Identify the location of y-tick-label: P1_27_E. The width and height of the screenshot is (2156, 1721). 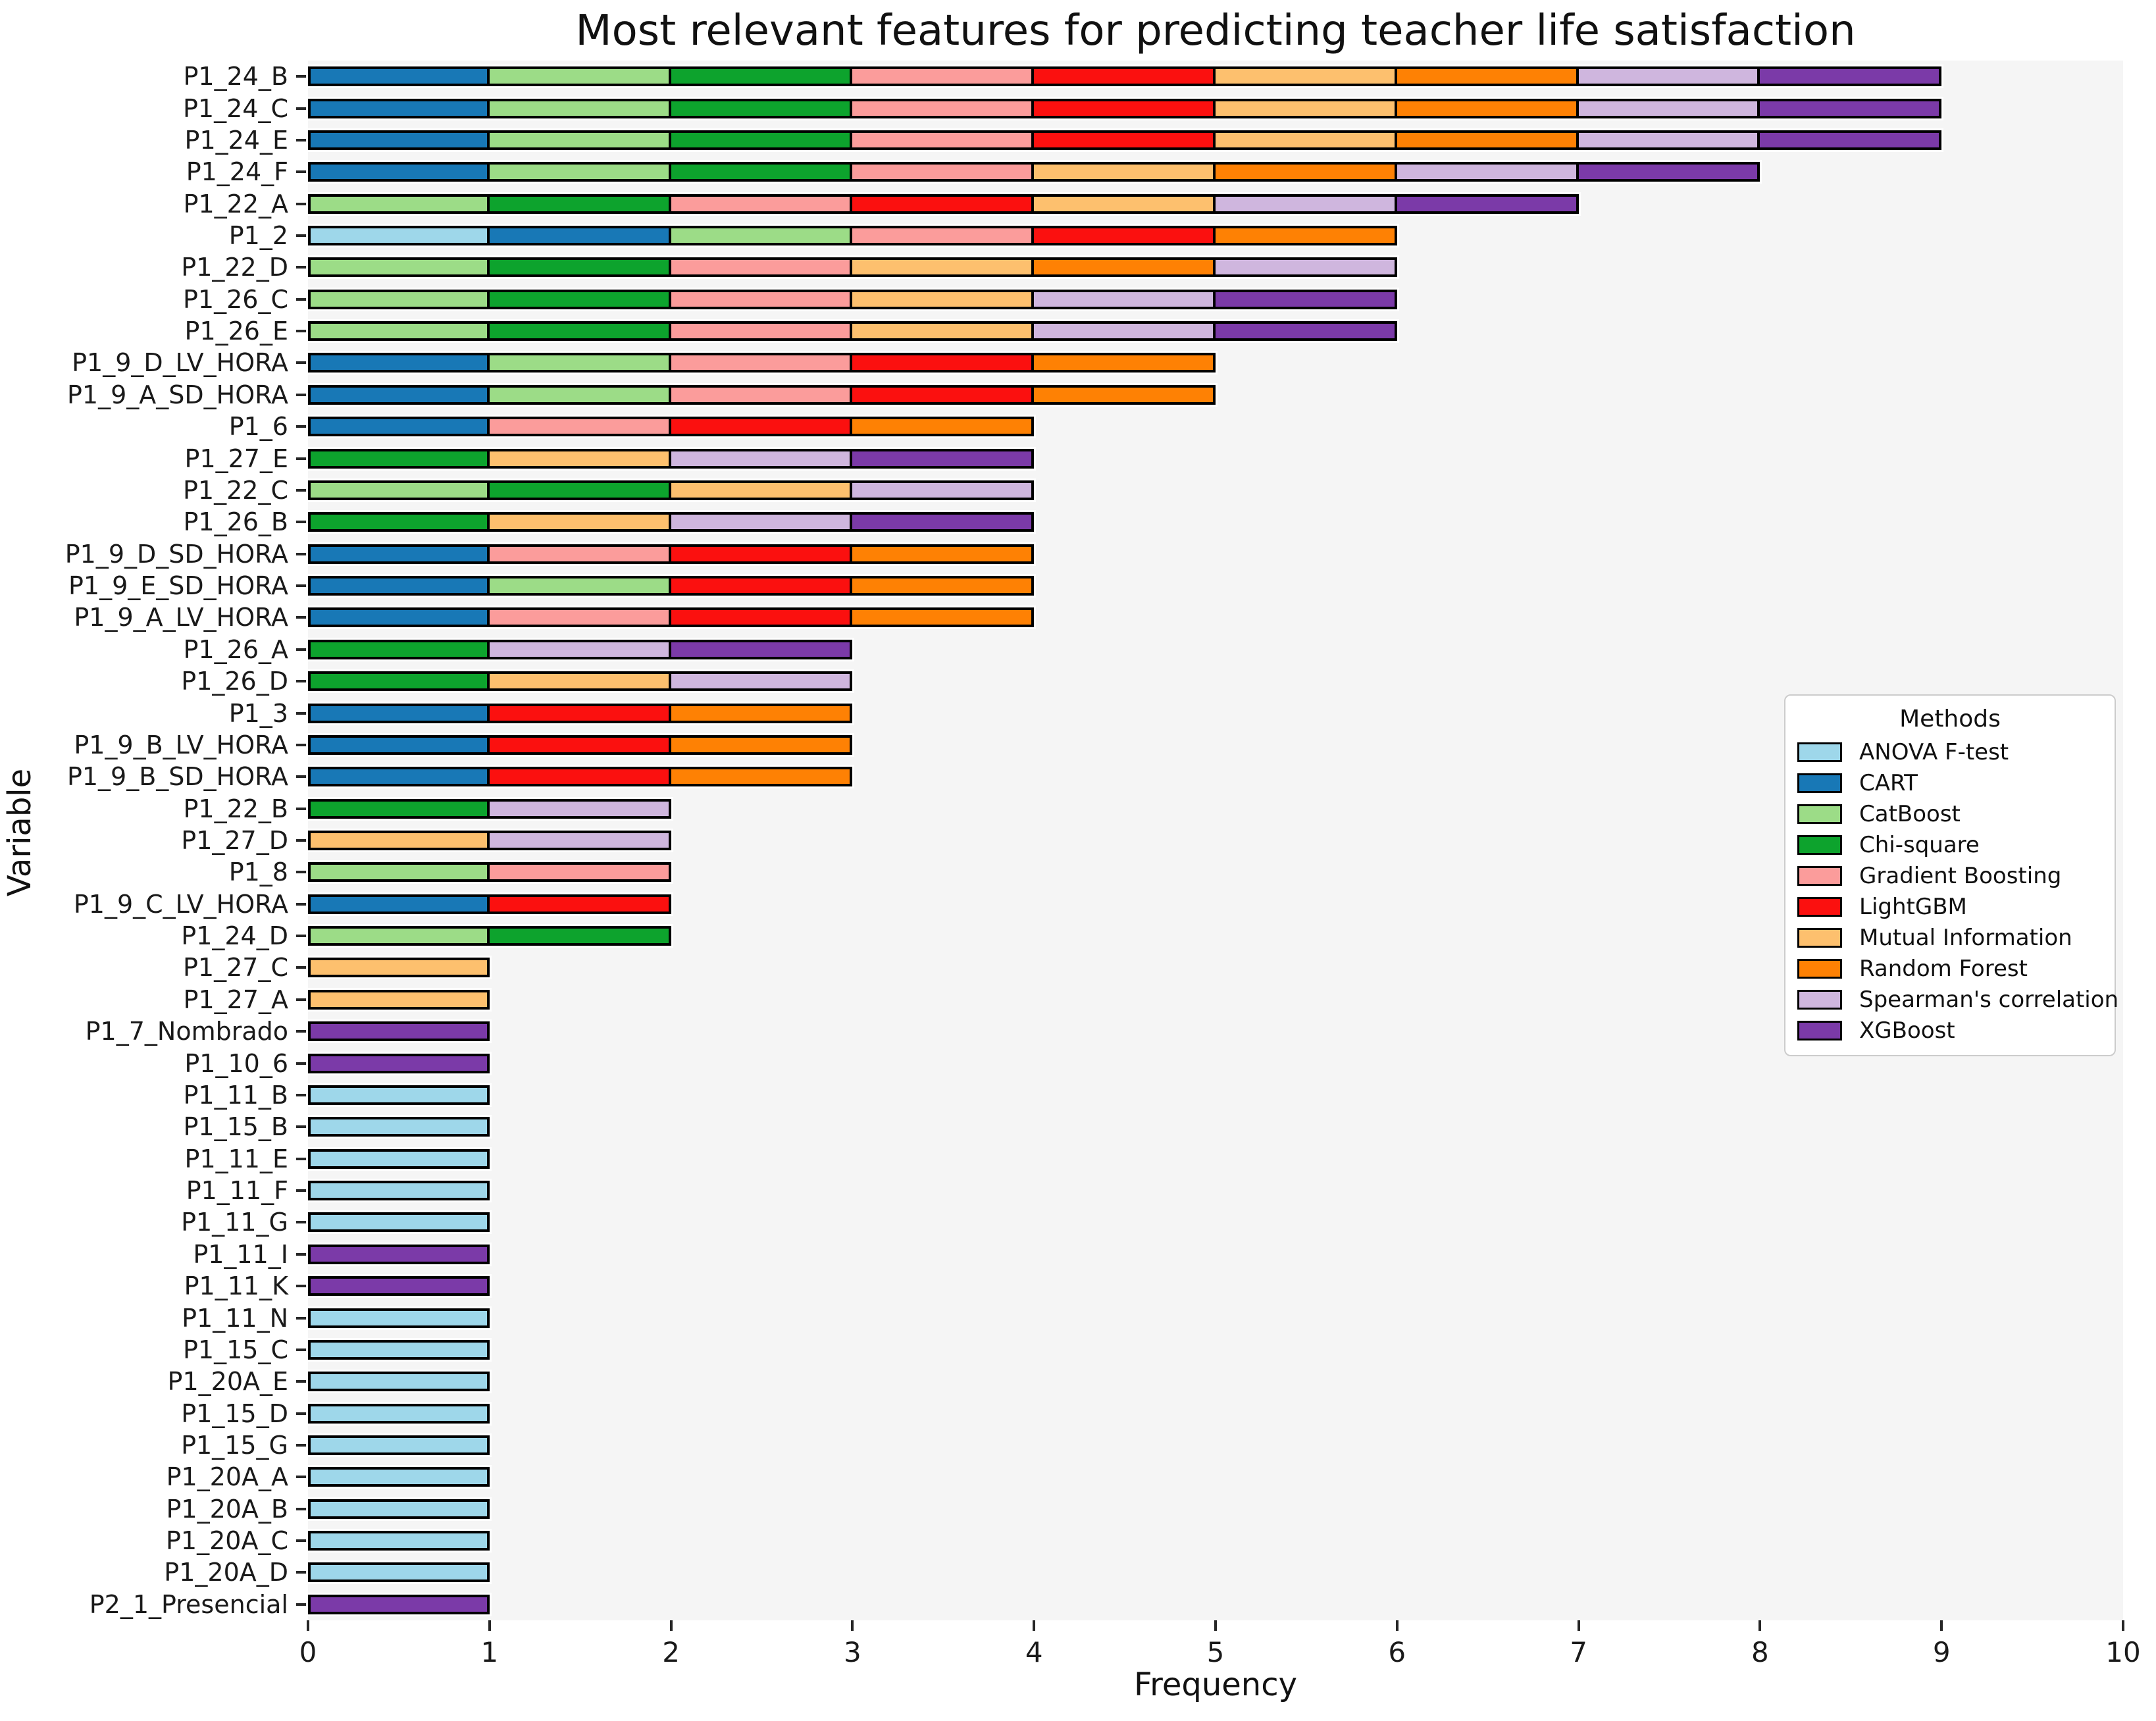
(236, 458).